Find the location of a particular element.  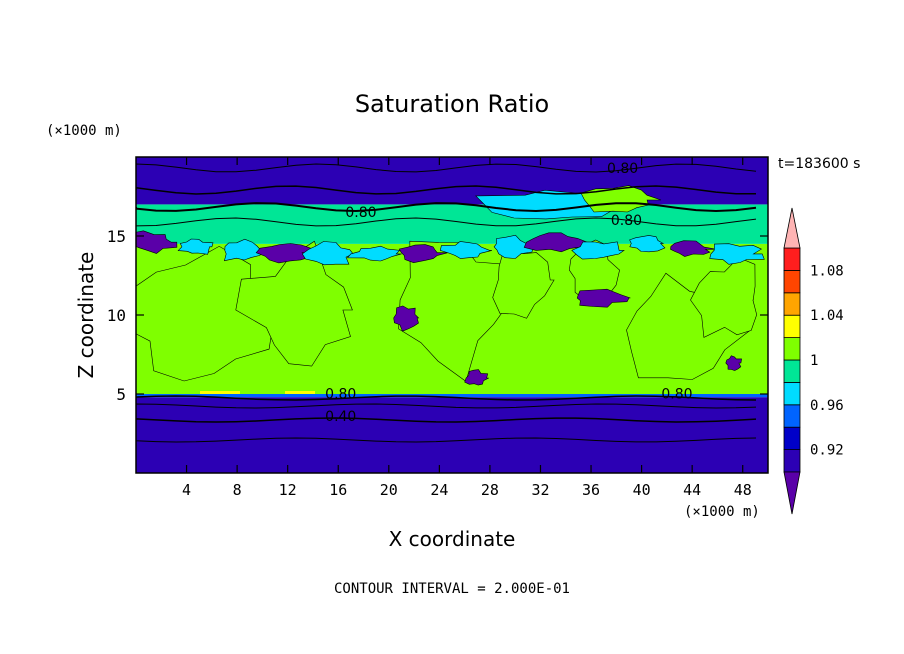

y-unit-label: (×1000 m) is located at coordinates (84, 131).